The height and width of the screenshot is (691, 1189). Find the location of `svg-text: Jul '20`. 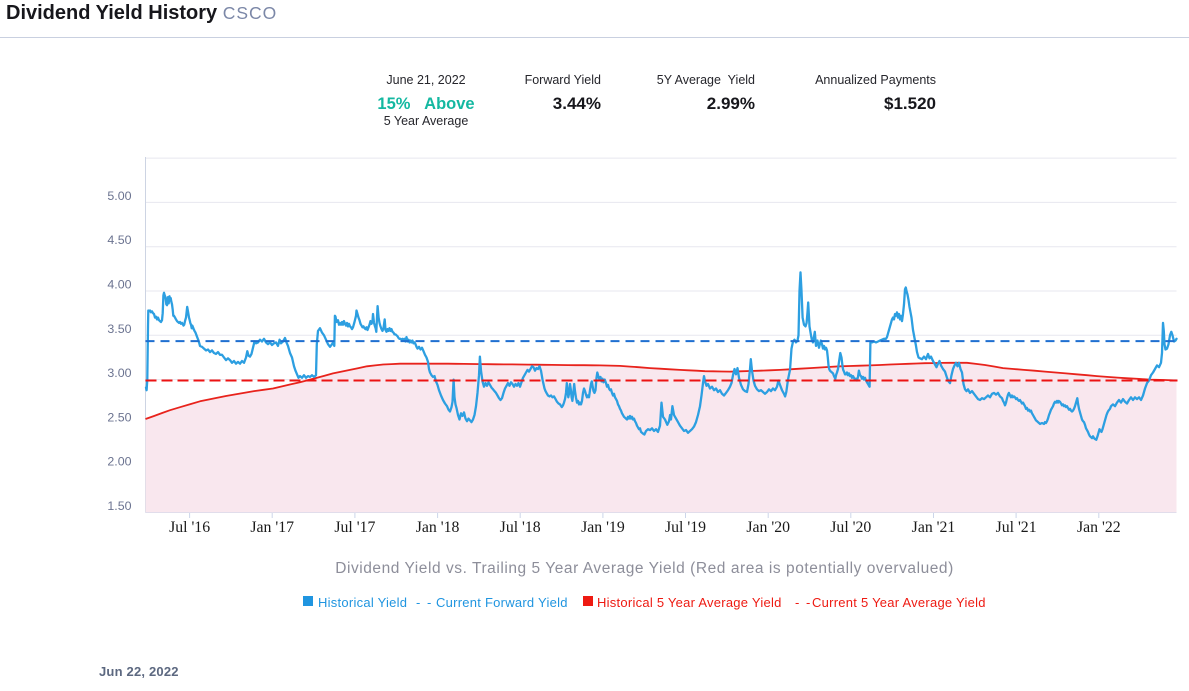

svg-text: Jul '20 is located at coordinates (850, 527).